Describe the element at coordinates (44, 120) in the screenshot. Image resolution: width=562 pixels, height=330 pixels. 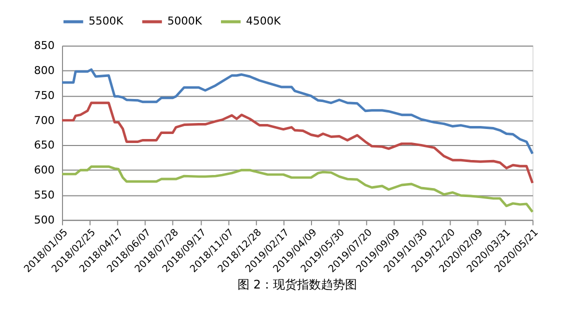
I see `y-tick-label: 700` at that location.